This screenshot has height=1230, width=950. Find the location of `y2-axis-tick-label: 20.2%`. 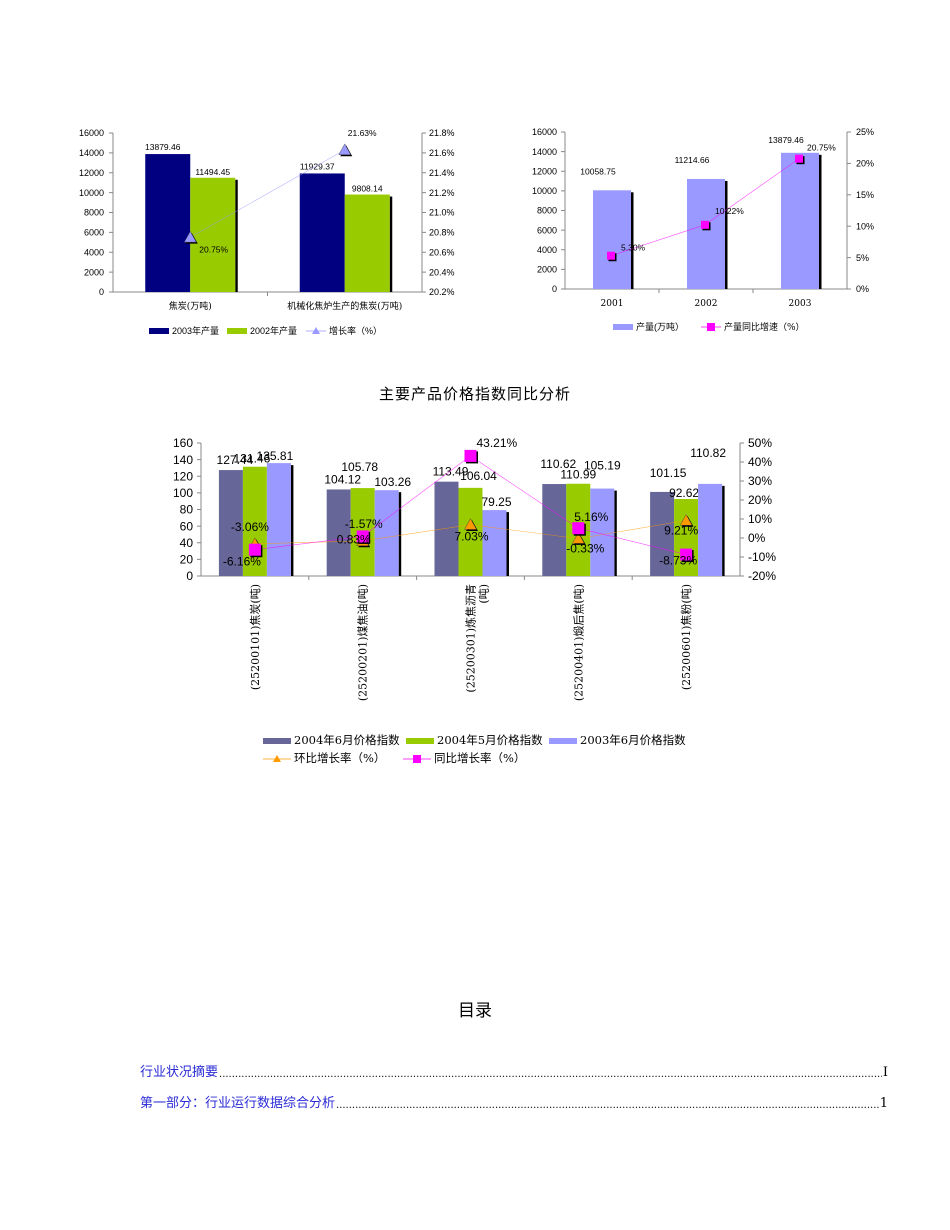

y2-axis-tick-label: 20.2% is located at coordinates (442, 292).